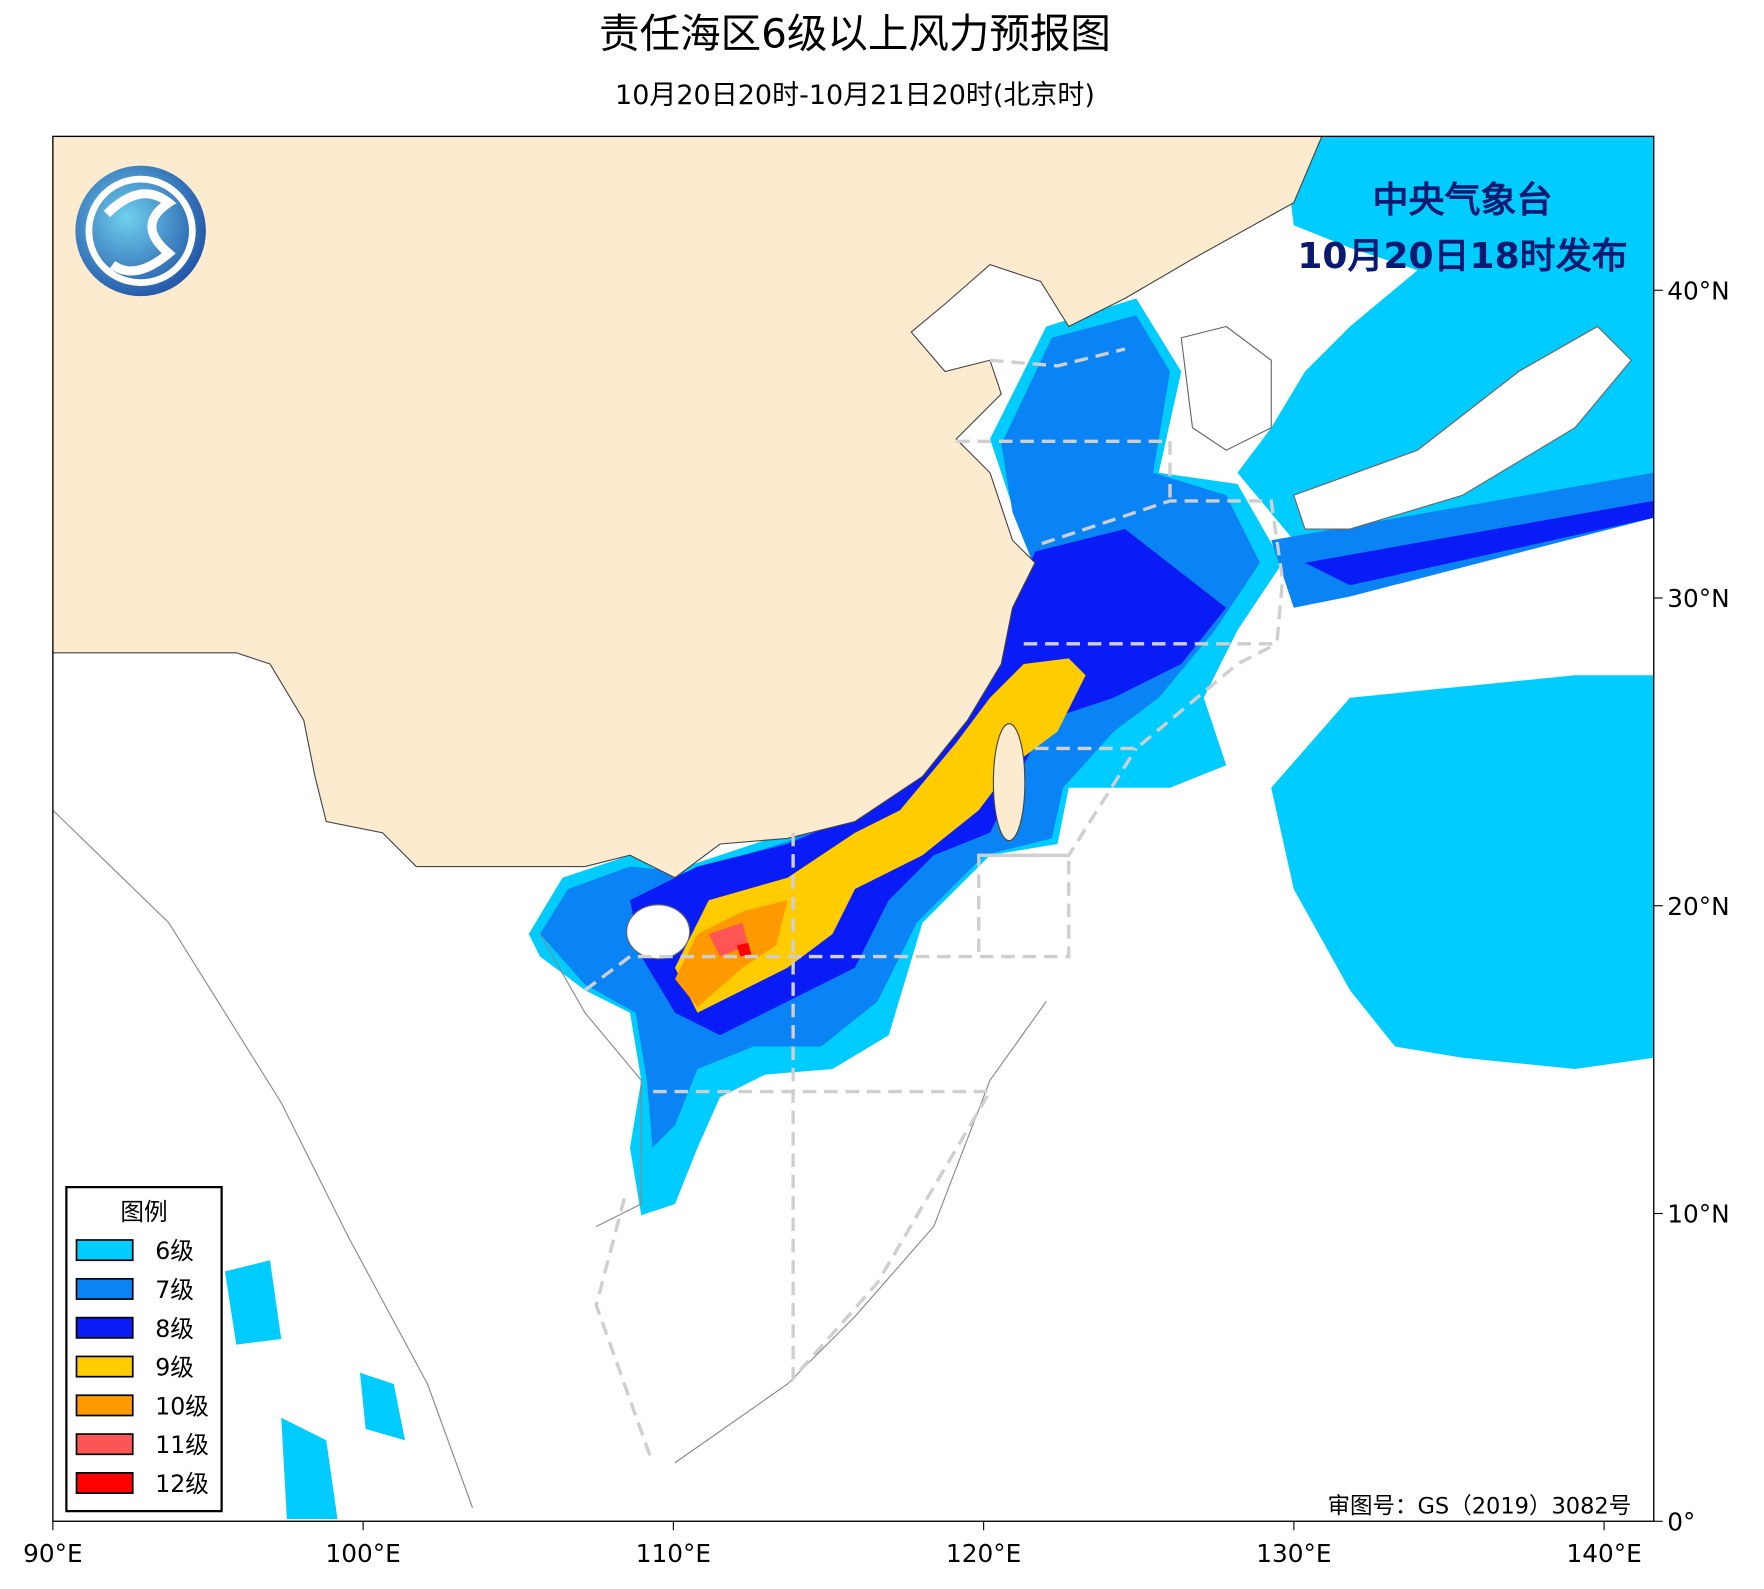  Describe the element at coordinates (673, 1553) in the screenshot. I see `x-tick-label: 110°E` at that location.